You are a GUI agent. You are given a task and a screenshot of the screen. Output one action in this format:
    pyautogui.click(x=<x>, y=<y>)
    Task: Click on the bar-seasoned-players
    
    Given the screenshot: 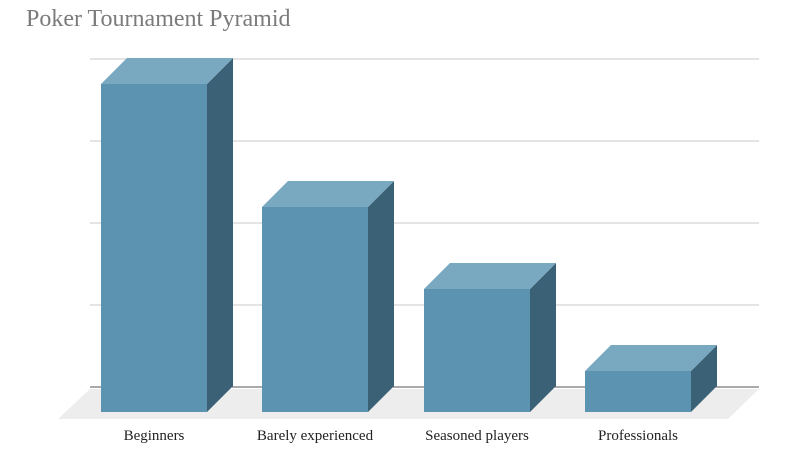 What is the action you would take?
    pyautogui.click(x=490, y=337)
    